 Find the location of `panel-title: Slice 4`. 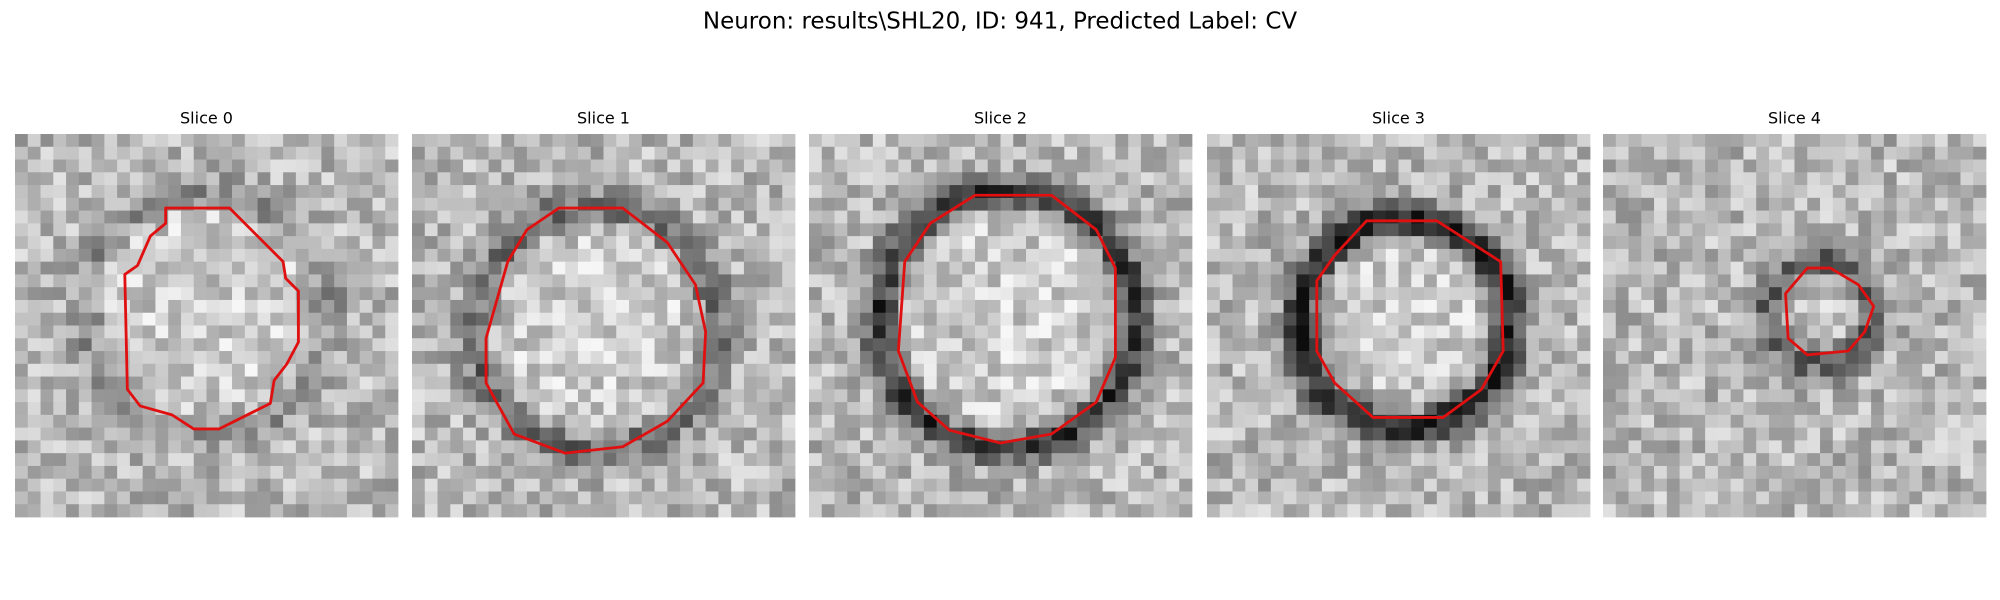

panel-title: Slice 4 is located at coordinates (1794, 118).